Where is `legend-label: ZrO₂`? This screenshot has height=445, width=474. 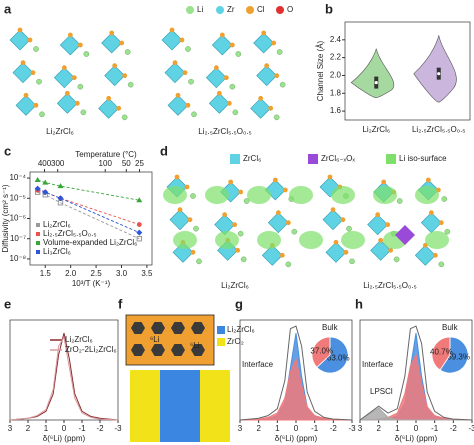 legend-label: ZrO₂ is located at coordinates (235, 341).